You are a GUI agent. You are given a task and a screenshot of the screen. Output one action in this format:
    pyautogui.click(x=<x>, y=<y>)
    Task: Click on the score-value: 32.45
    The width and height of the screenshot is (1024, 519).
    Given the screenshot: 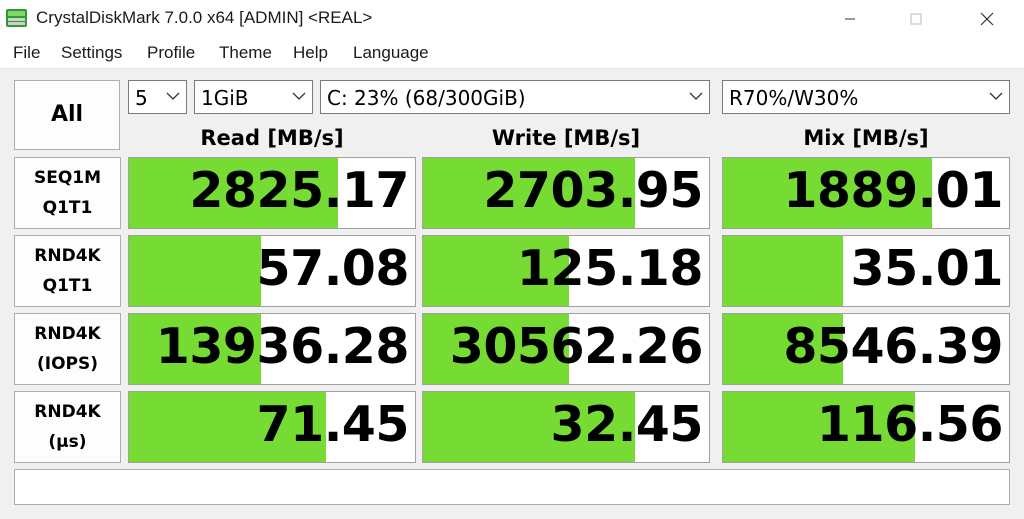 What is the action you would take?
    pyautogui.click(x=627, y=424)
    